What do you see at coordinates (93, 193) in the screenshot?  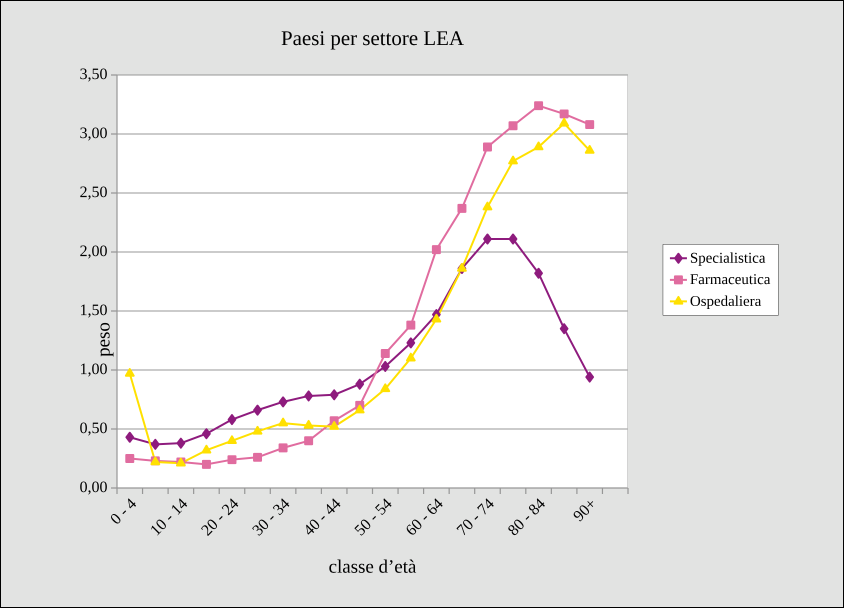 I see `y-tick-label: 2,50` at bounding box center [93, 193].